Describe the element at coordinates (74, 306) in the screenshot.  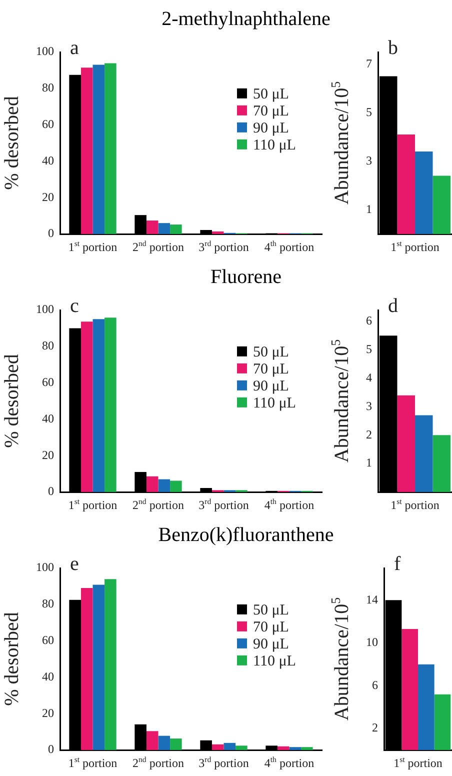
I see `annotation: c` at that location.